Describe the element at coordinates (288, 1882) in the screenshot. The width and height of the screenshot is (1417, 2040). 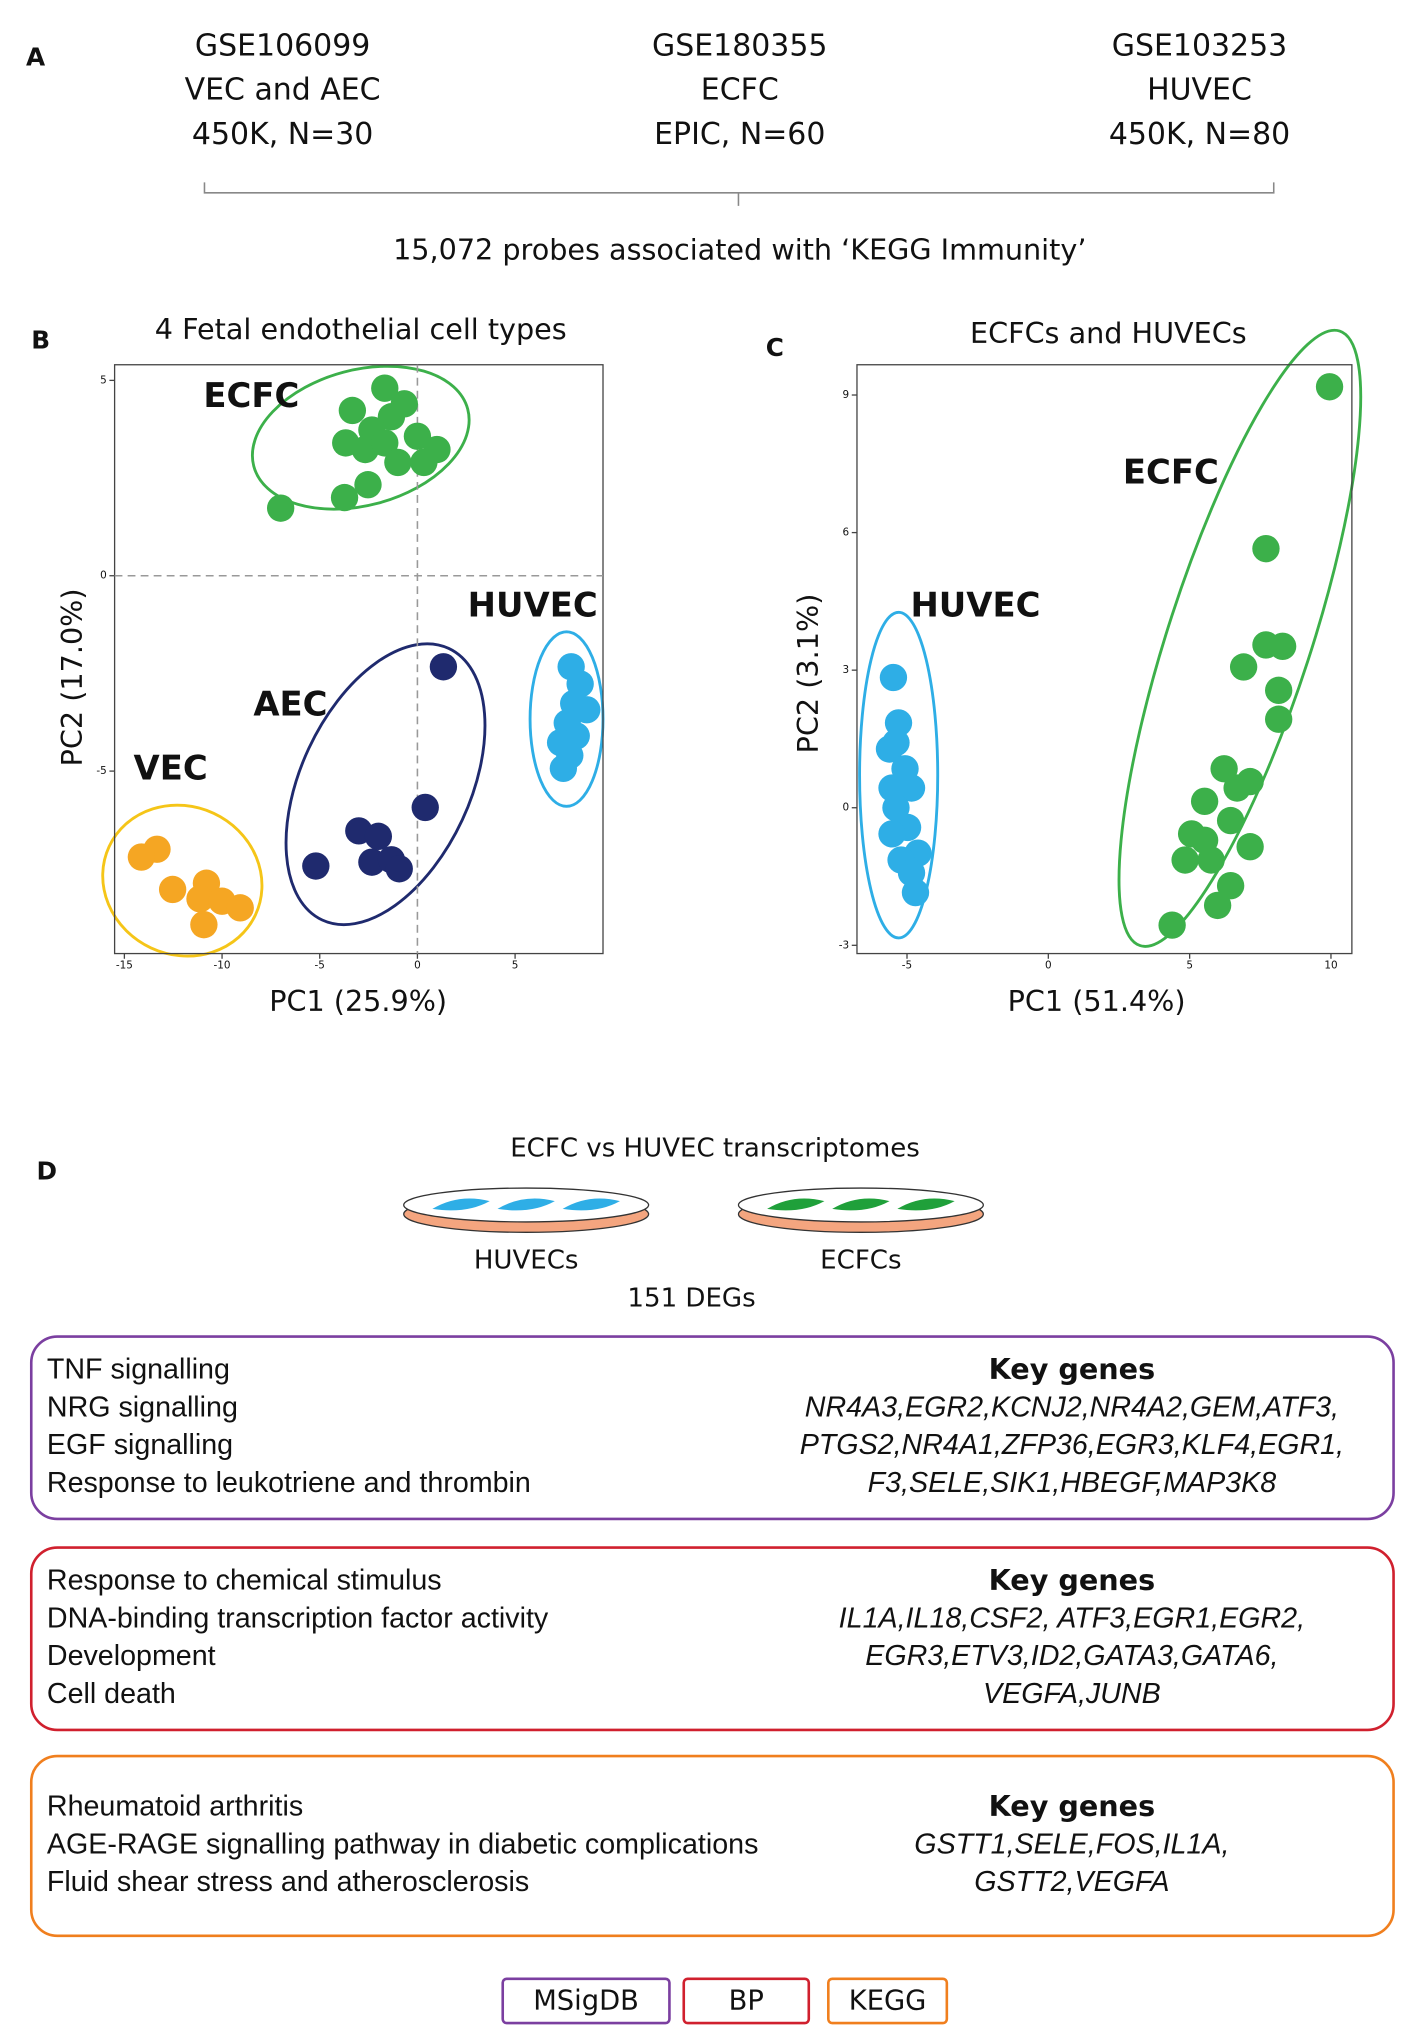
I see `term: Fluid shear stress and atherosclerosis` at that location.